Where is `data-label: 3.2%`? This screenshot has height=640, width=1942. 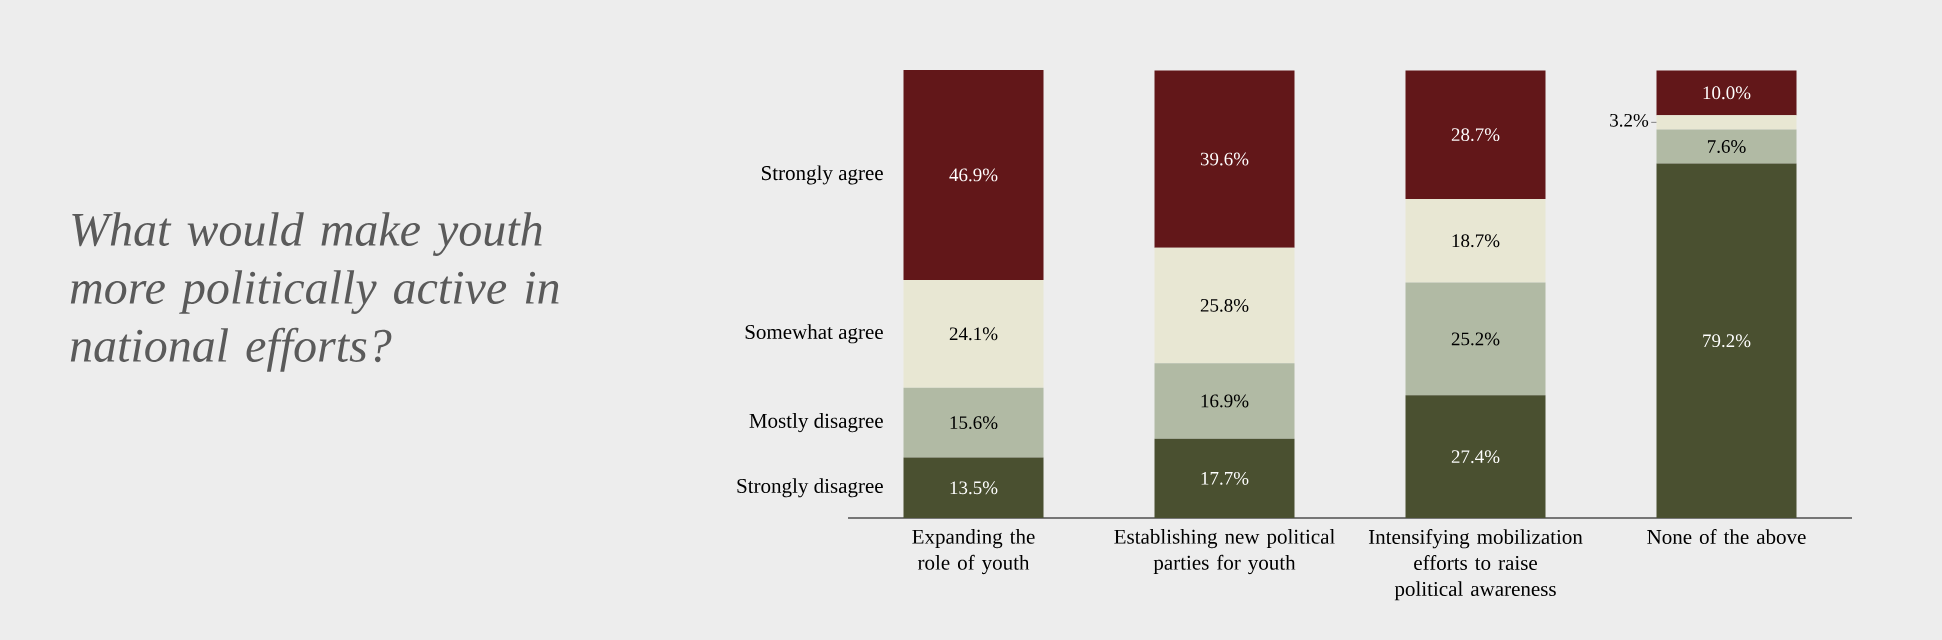 data-label: 3.2% is located at coordinates (1629, 120).